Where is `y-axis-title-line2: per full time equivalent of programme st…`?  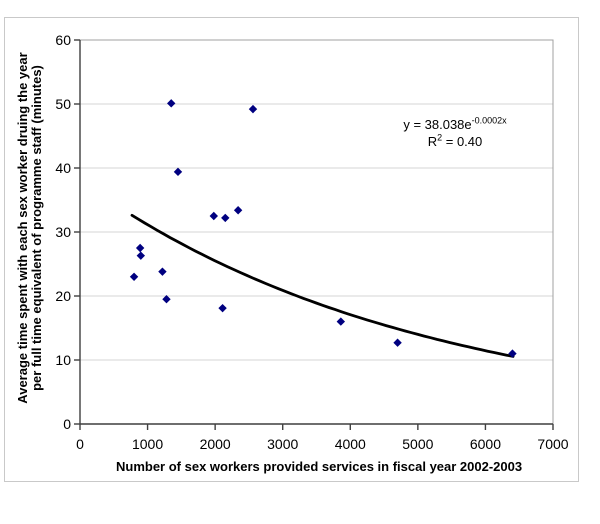 y-axis-title-line2: per full time equivalent of programme st… is located at coordinates (36, 228).